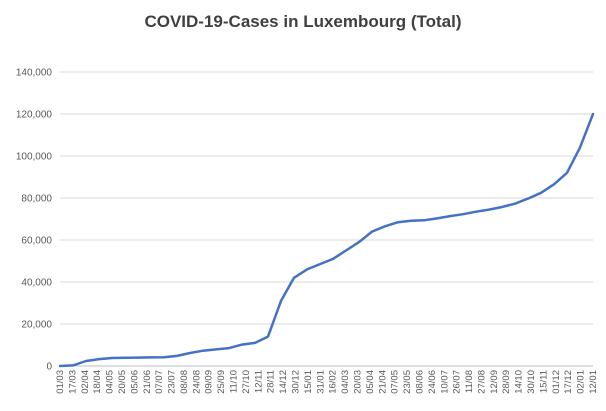 This screenshot has height=411, width=606. I want to click on x-tick-label: 25/09, so click(221, 382).